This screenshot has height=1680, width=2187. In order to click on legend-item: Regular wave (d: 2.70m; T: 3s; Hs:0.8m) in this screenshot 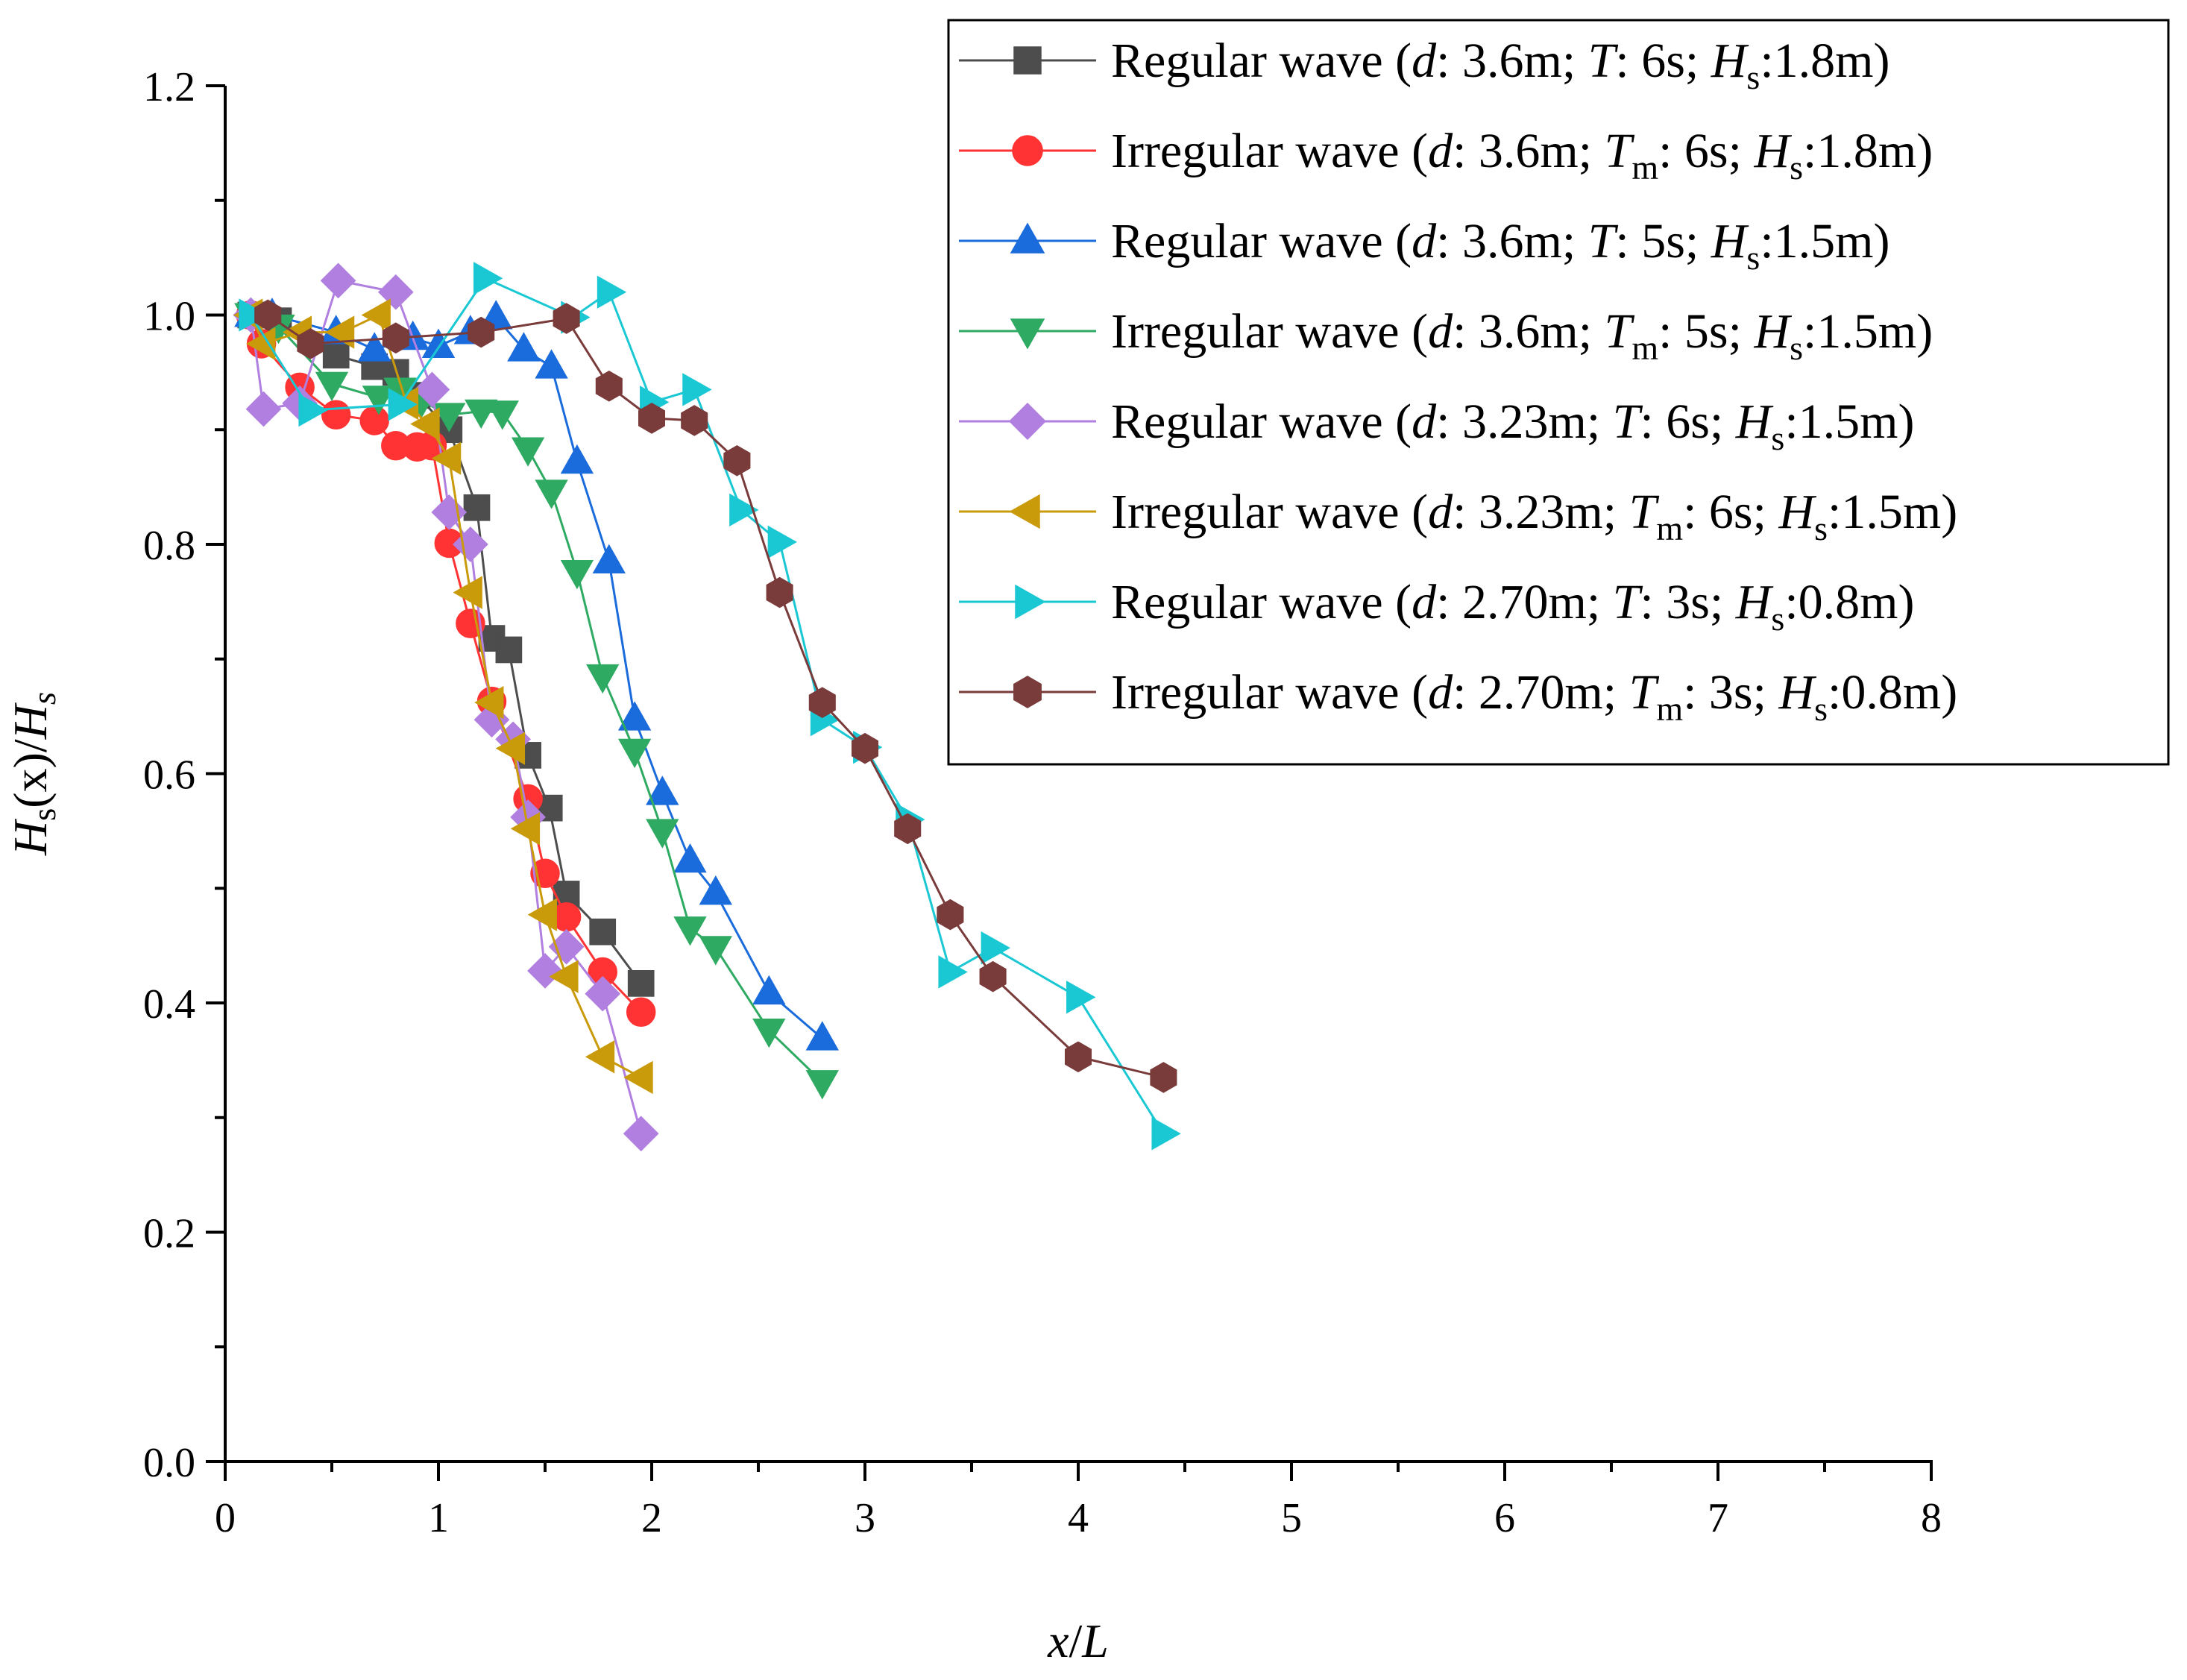, I will do `click(1436, 606)`.